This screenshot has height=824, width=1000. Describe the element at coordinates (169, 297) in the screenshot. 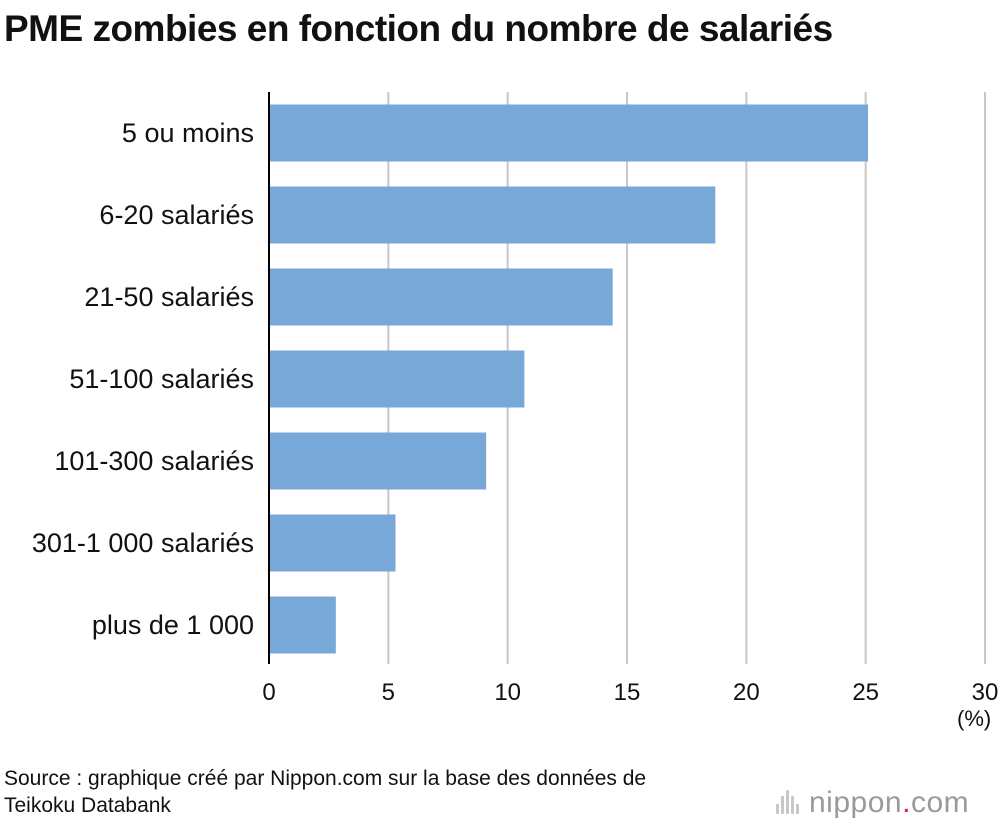

I see `category-label: 21-50 salariés` at that location.